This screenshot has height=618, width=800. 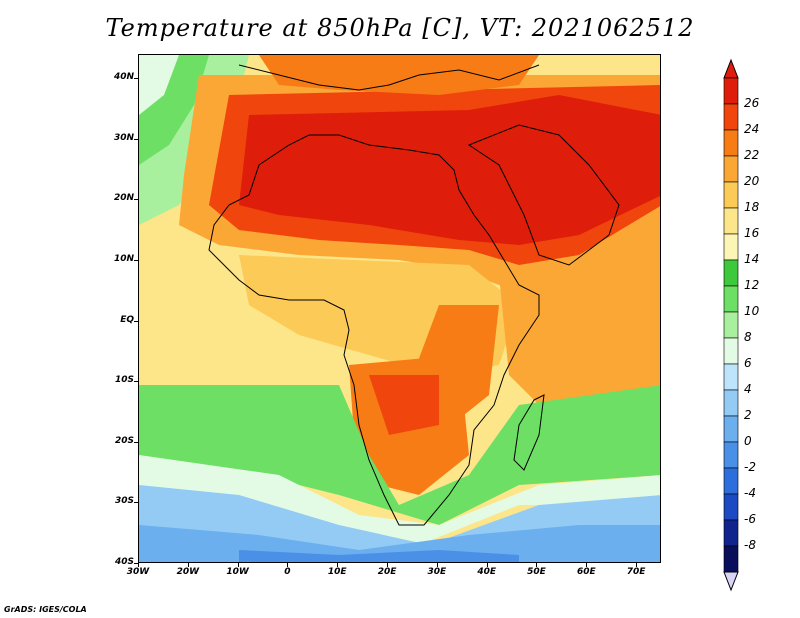 I want to click on lon-label: 10W, so click(x=237, y=572).